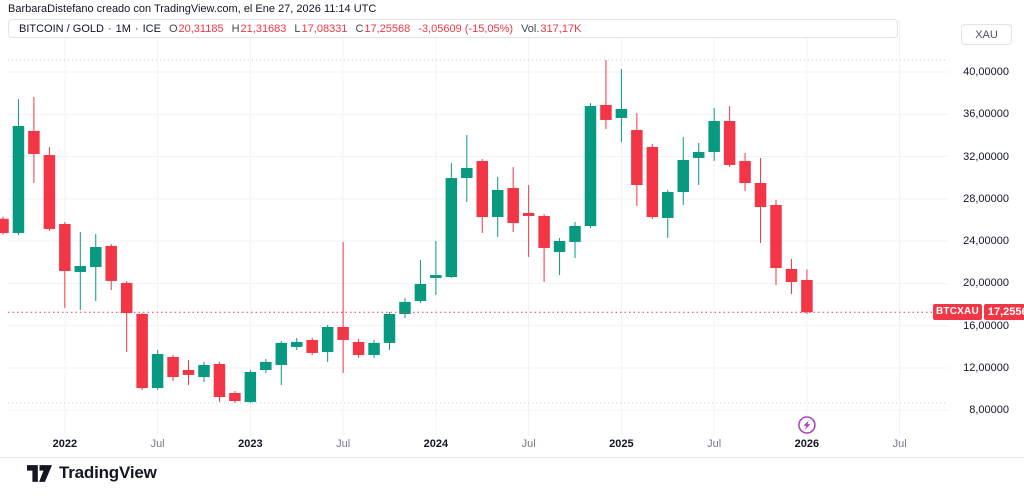 This screenshot has height=500, width=1024. What do you see at coordinates (986, 34) in the screenshot?
I see `currency-unit-button: XAU` at bounding box center [986, 34].